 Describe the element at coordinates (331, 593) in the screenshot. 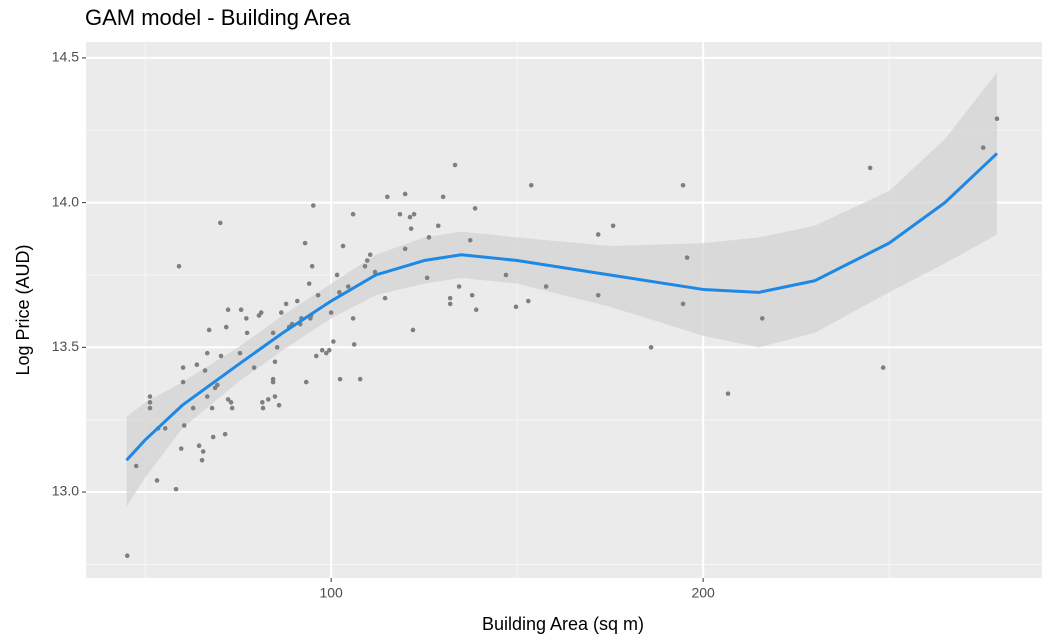

I see `x-tick-label: 100` at that location.